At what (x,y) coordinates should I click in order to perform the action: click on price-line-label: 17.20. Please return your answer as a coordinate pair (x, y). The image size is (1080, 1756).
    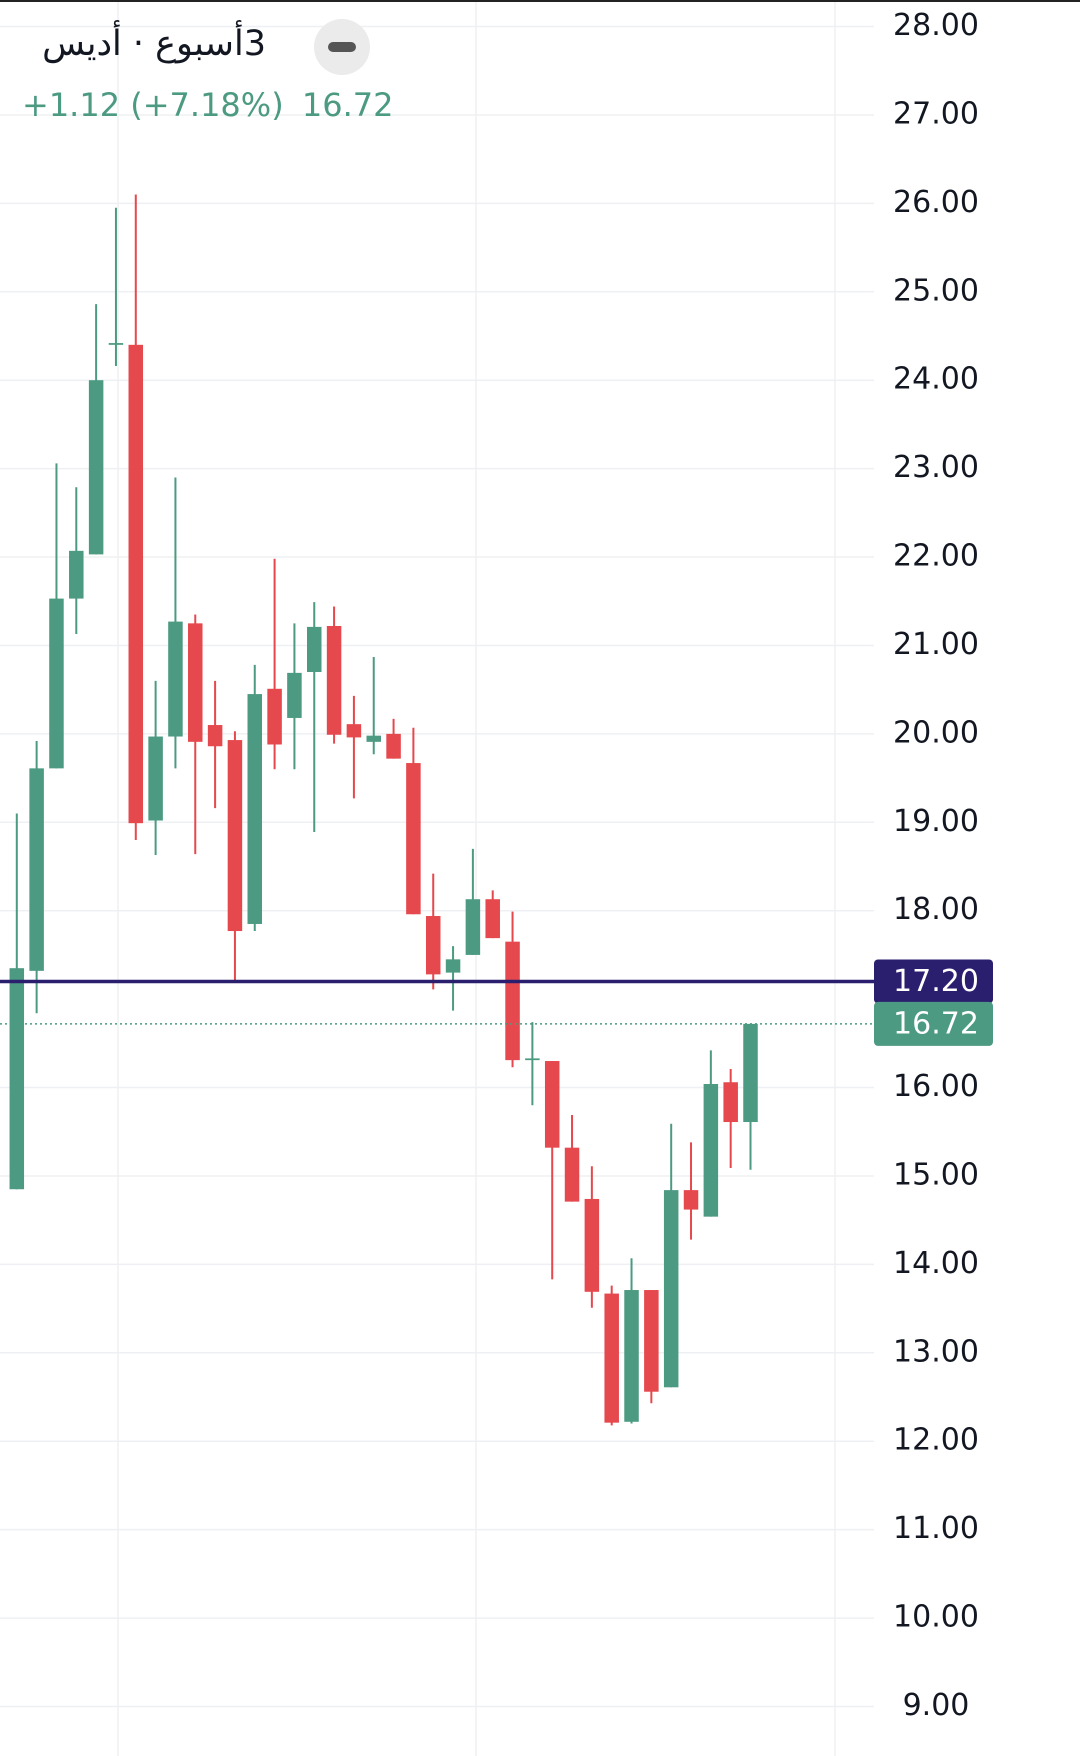
    Looking at the image, I should click on (936, 981).